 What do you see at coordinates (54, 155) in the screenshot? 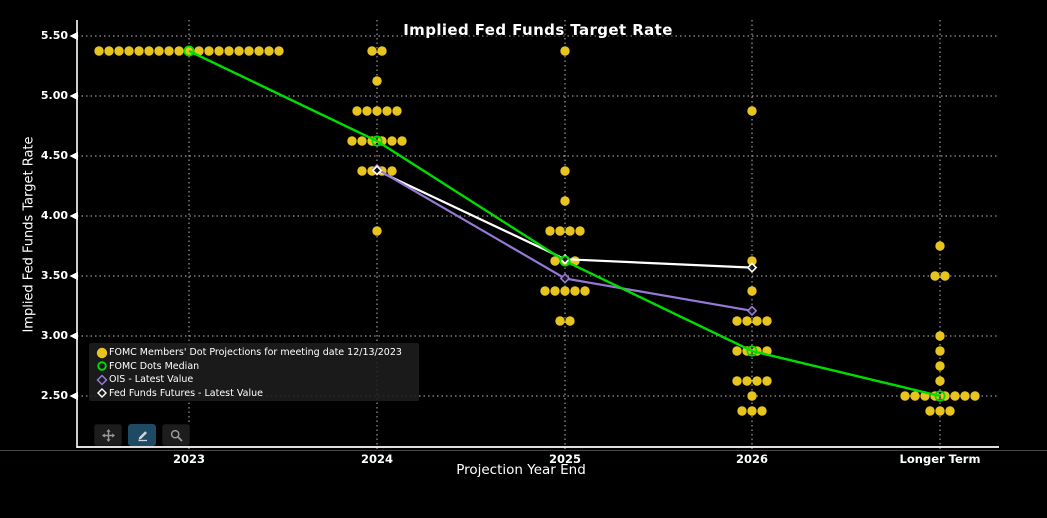
I see `y-tick-label: 4.50` at bounding box center [54, 155].